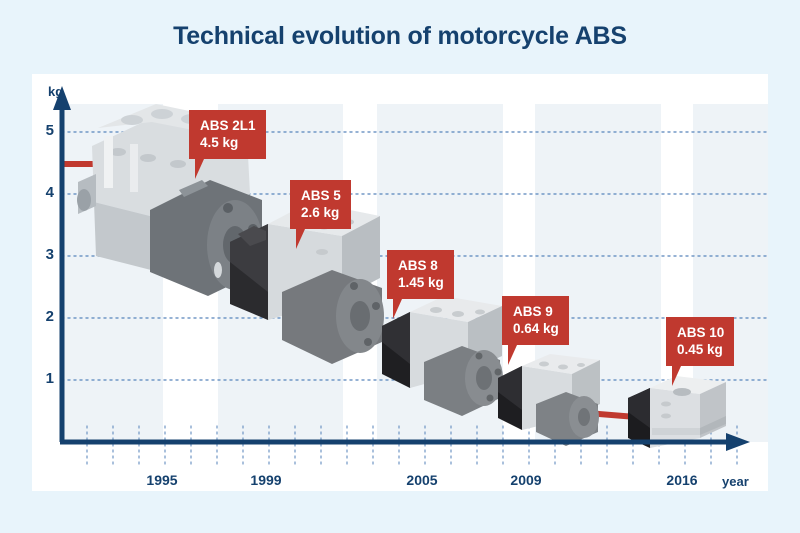 This screenshot has width=800, height=533. What do you see at coordinates (49, 254) in the screenshot?
I see `y-tick-3: 3` at bounding box center [49, 254].